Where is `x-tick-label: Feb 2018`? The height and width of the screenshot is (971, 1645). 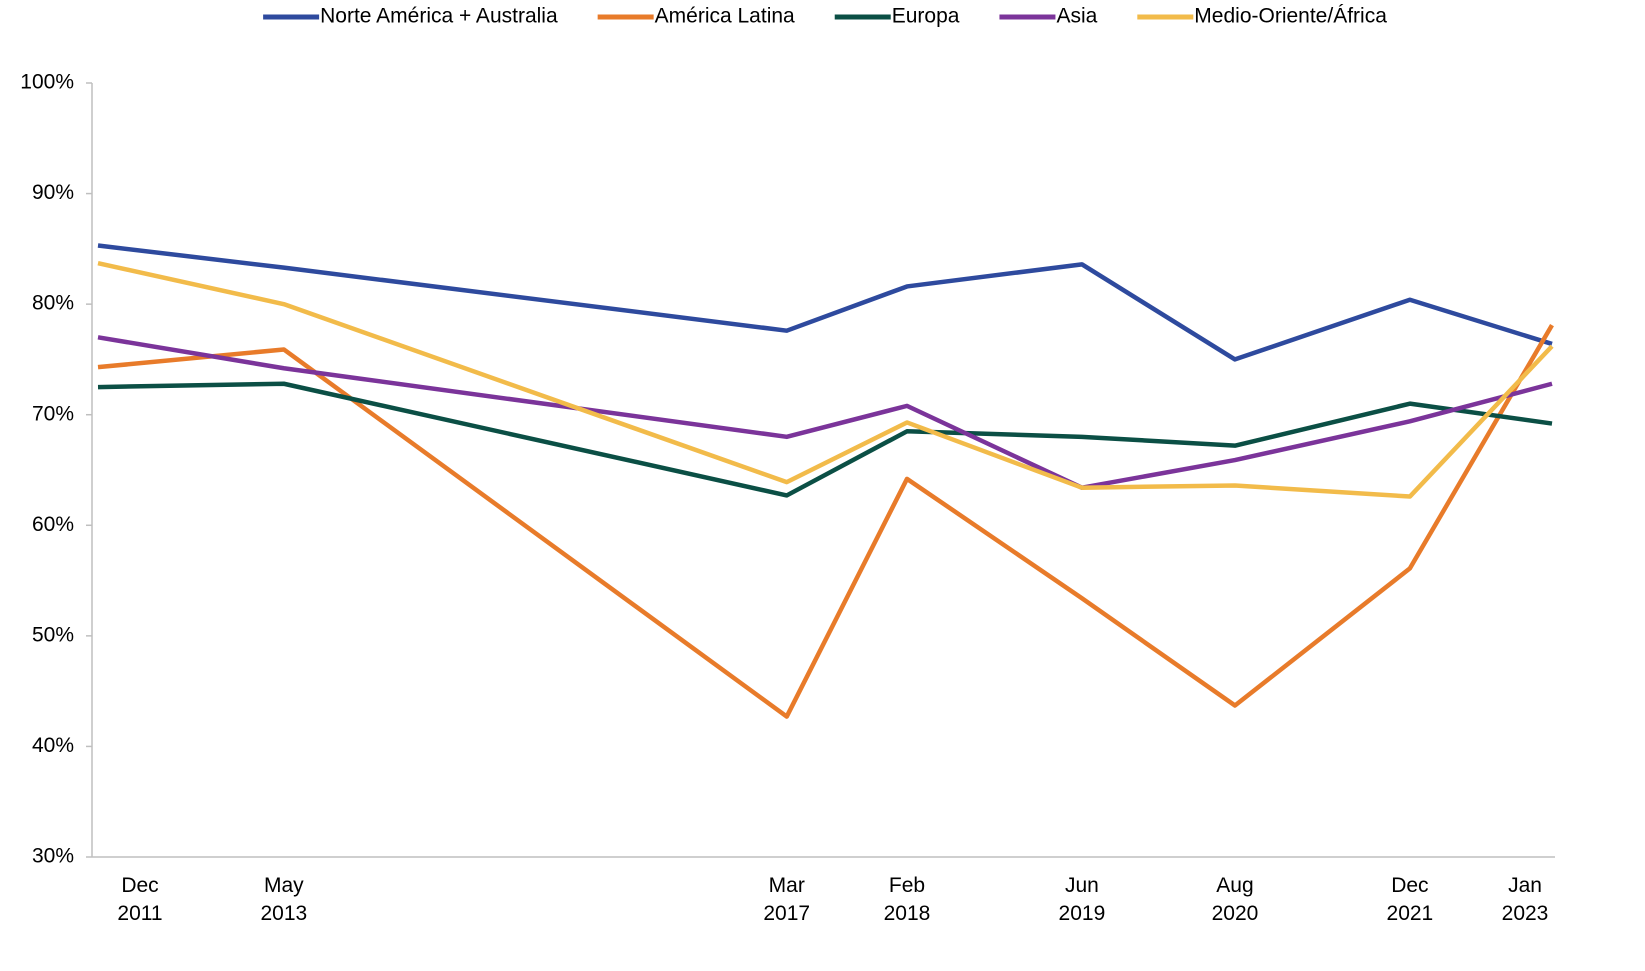
x-tick-label: Feb 2018 is located at coordinates (907, 899).